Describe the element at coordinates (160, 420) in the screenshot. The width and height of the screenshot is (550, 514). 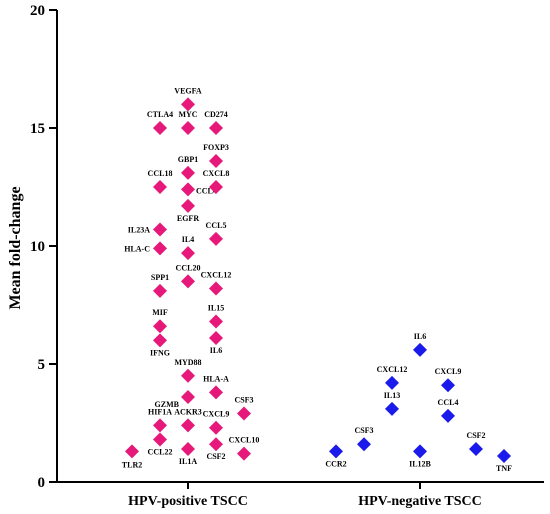
I see `data-point: HIF1A` at that location.